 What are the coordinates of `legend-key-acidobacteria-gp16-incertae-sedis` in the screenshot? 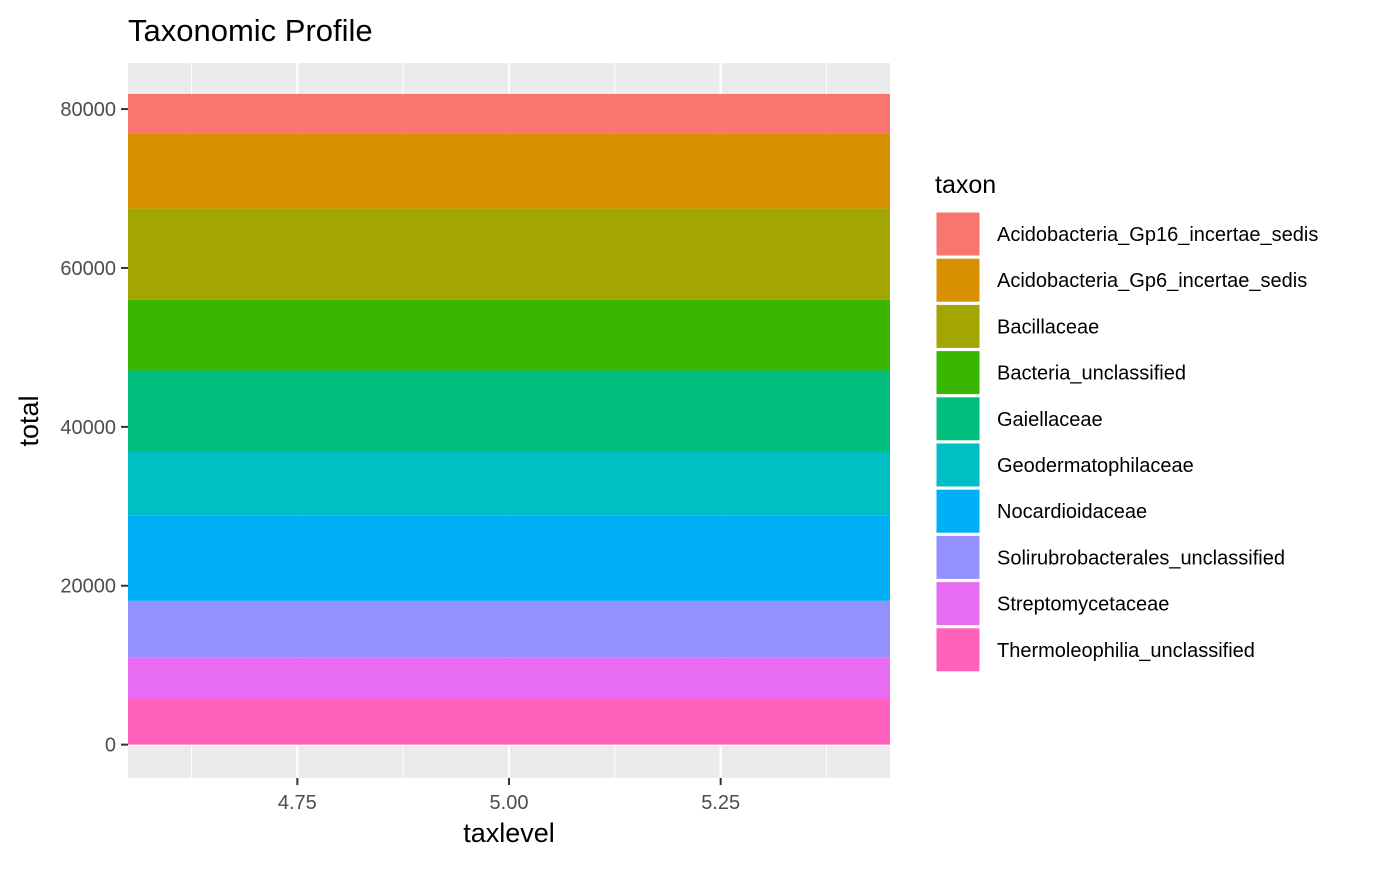 It's located at (958, 234).